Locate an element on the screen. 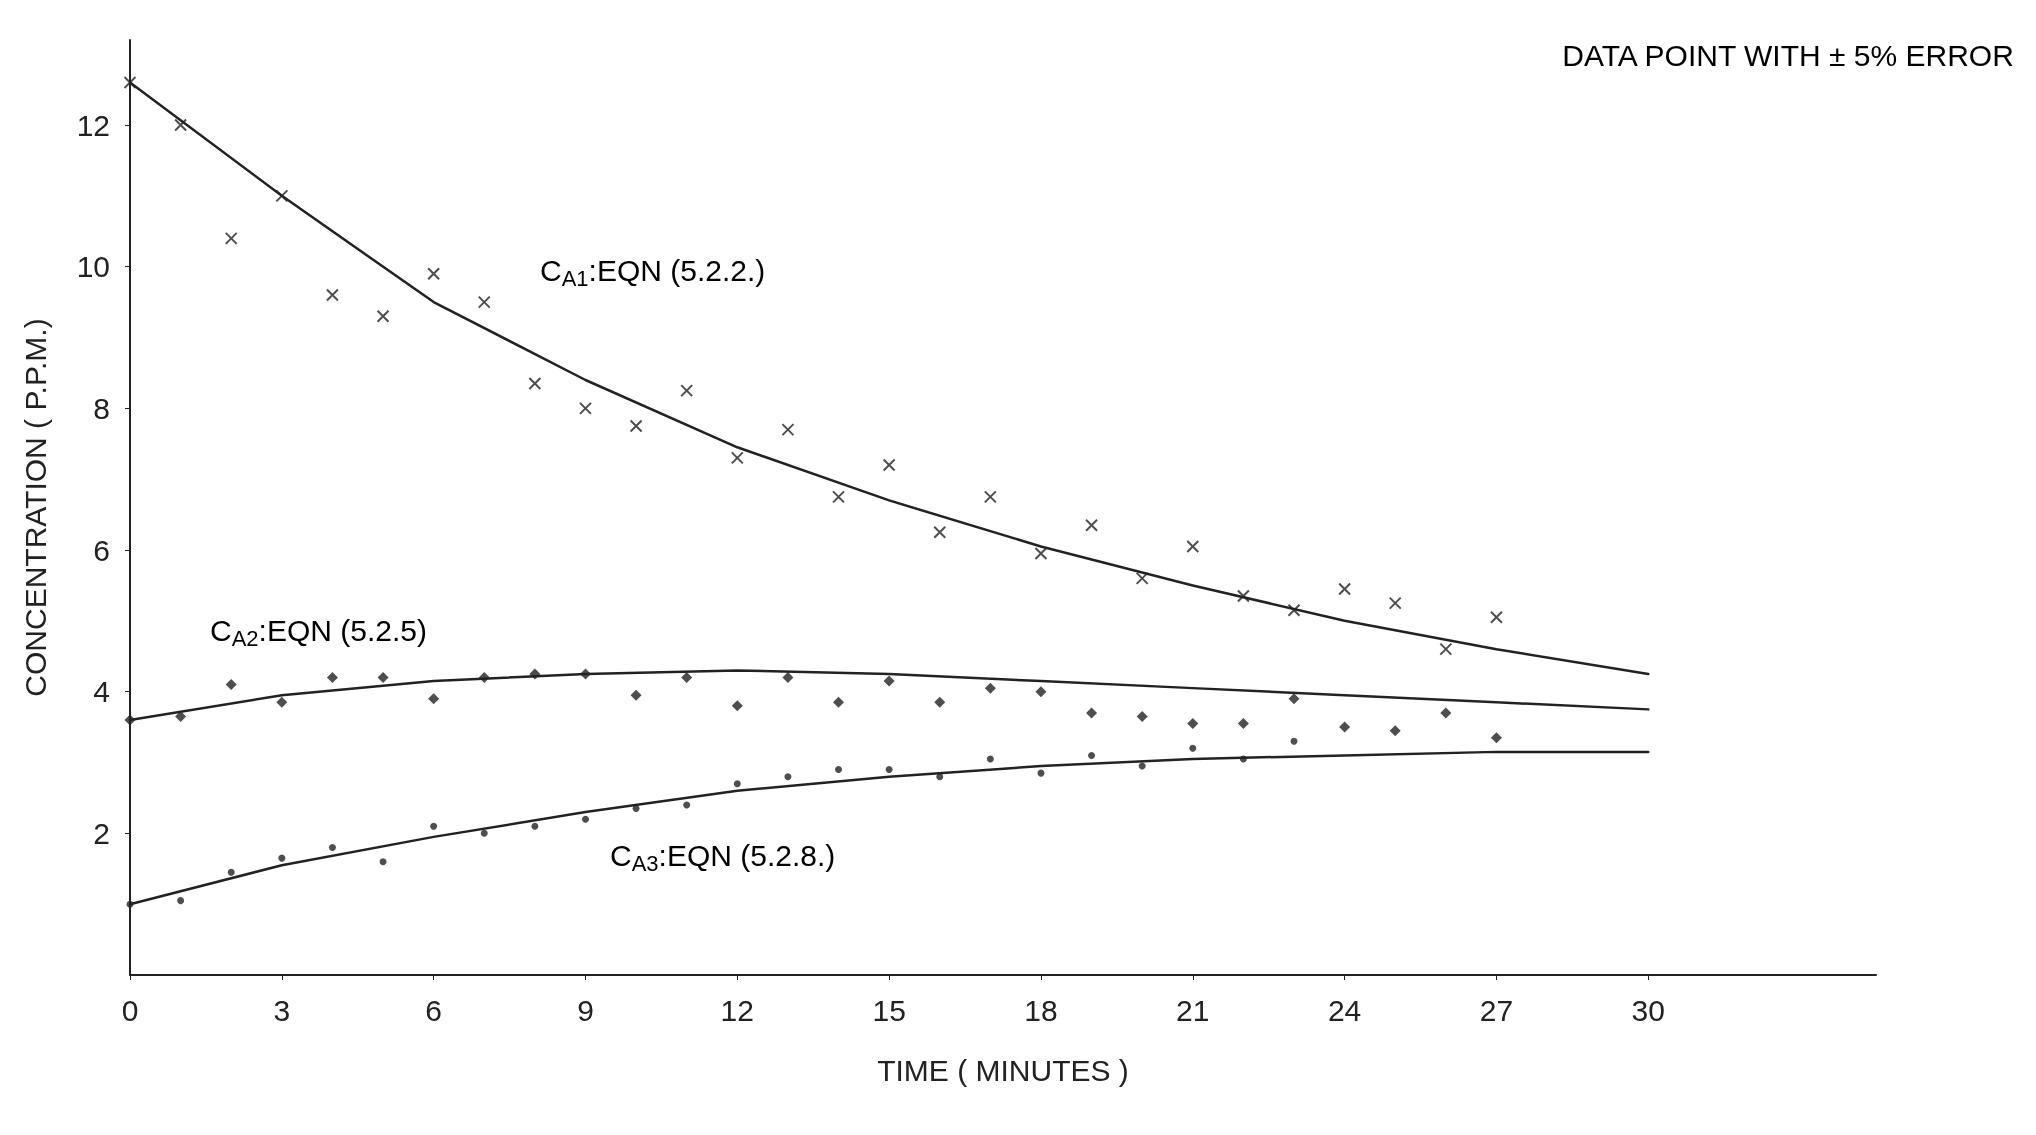 This screenshot has width=2036, height=1135. x-tick-label: 24 is located at coordinates (1344, 1010).